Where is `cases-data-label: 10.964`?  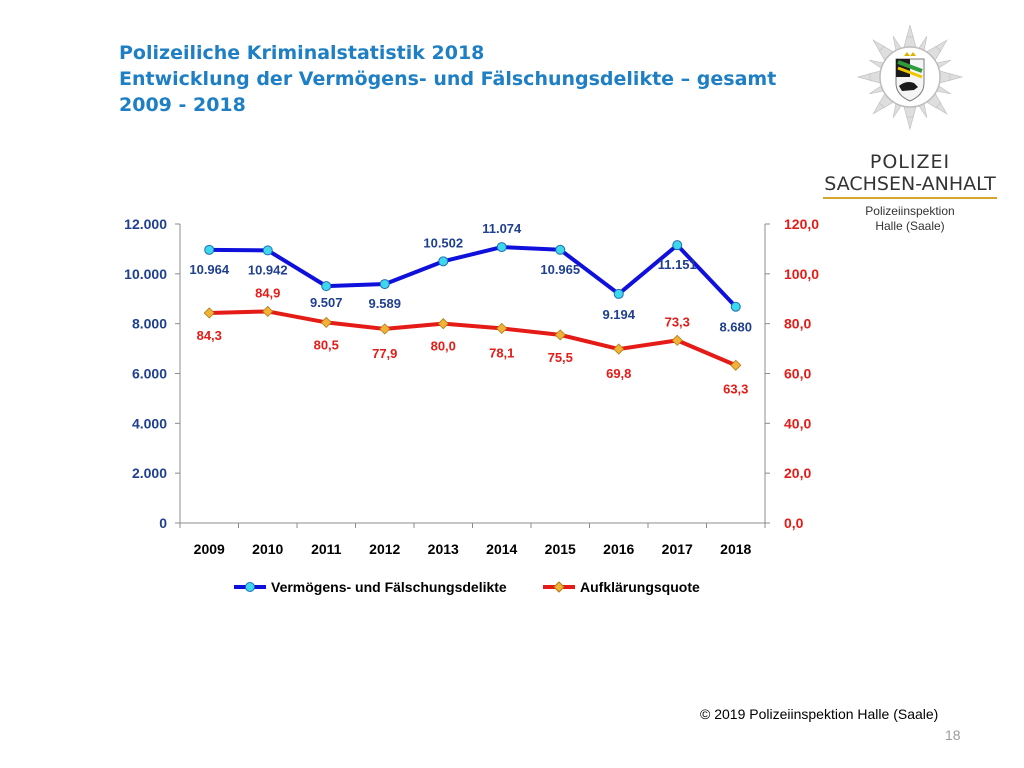
cases-data-label: 10.964 is located at coordinates (209, 269).